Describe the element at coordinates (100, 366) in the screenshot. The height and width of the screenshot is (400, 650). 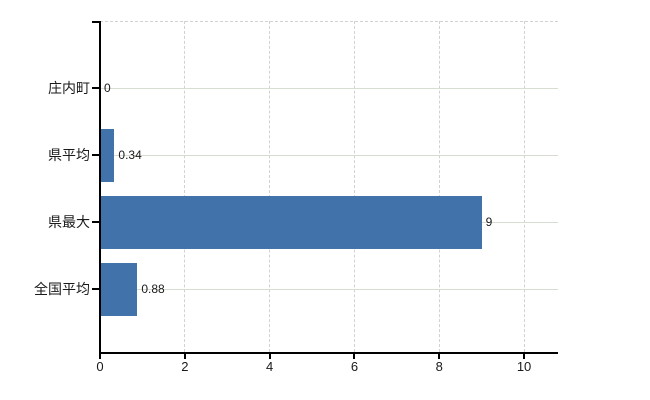
I see `x-tick-label: 0` at that location.